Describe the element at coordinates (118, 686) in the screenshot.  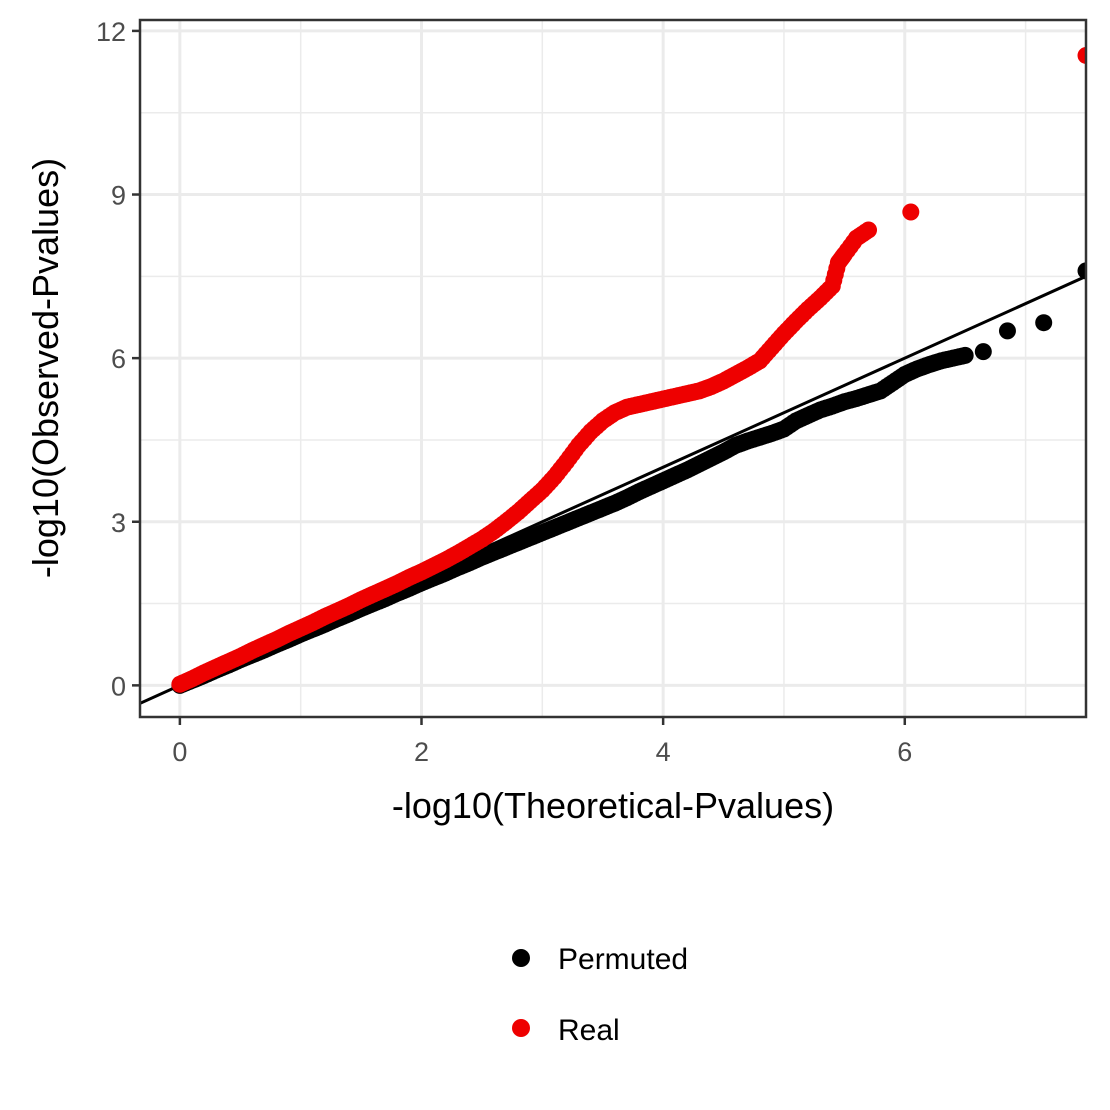
I see `y-tick-label: 0` at that location.